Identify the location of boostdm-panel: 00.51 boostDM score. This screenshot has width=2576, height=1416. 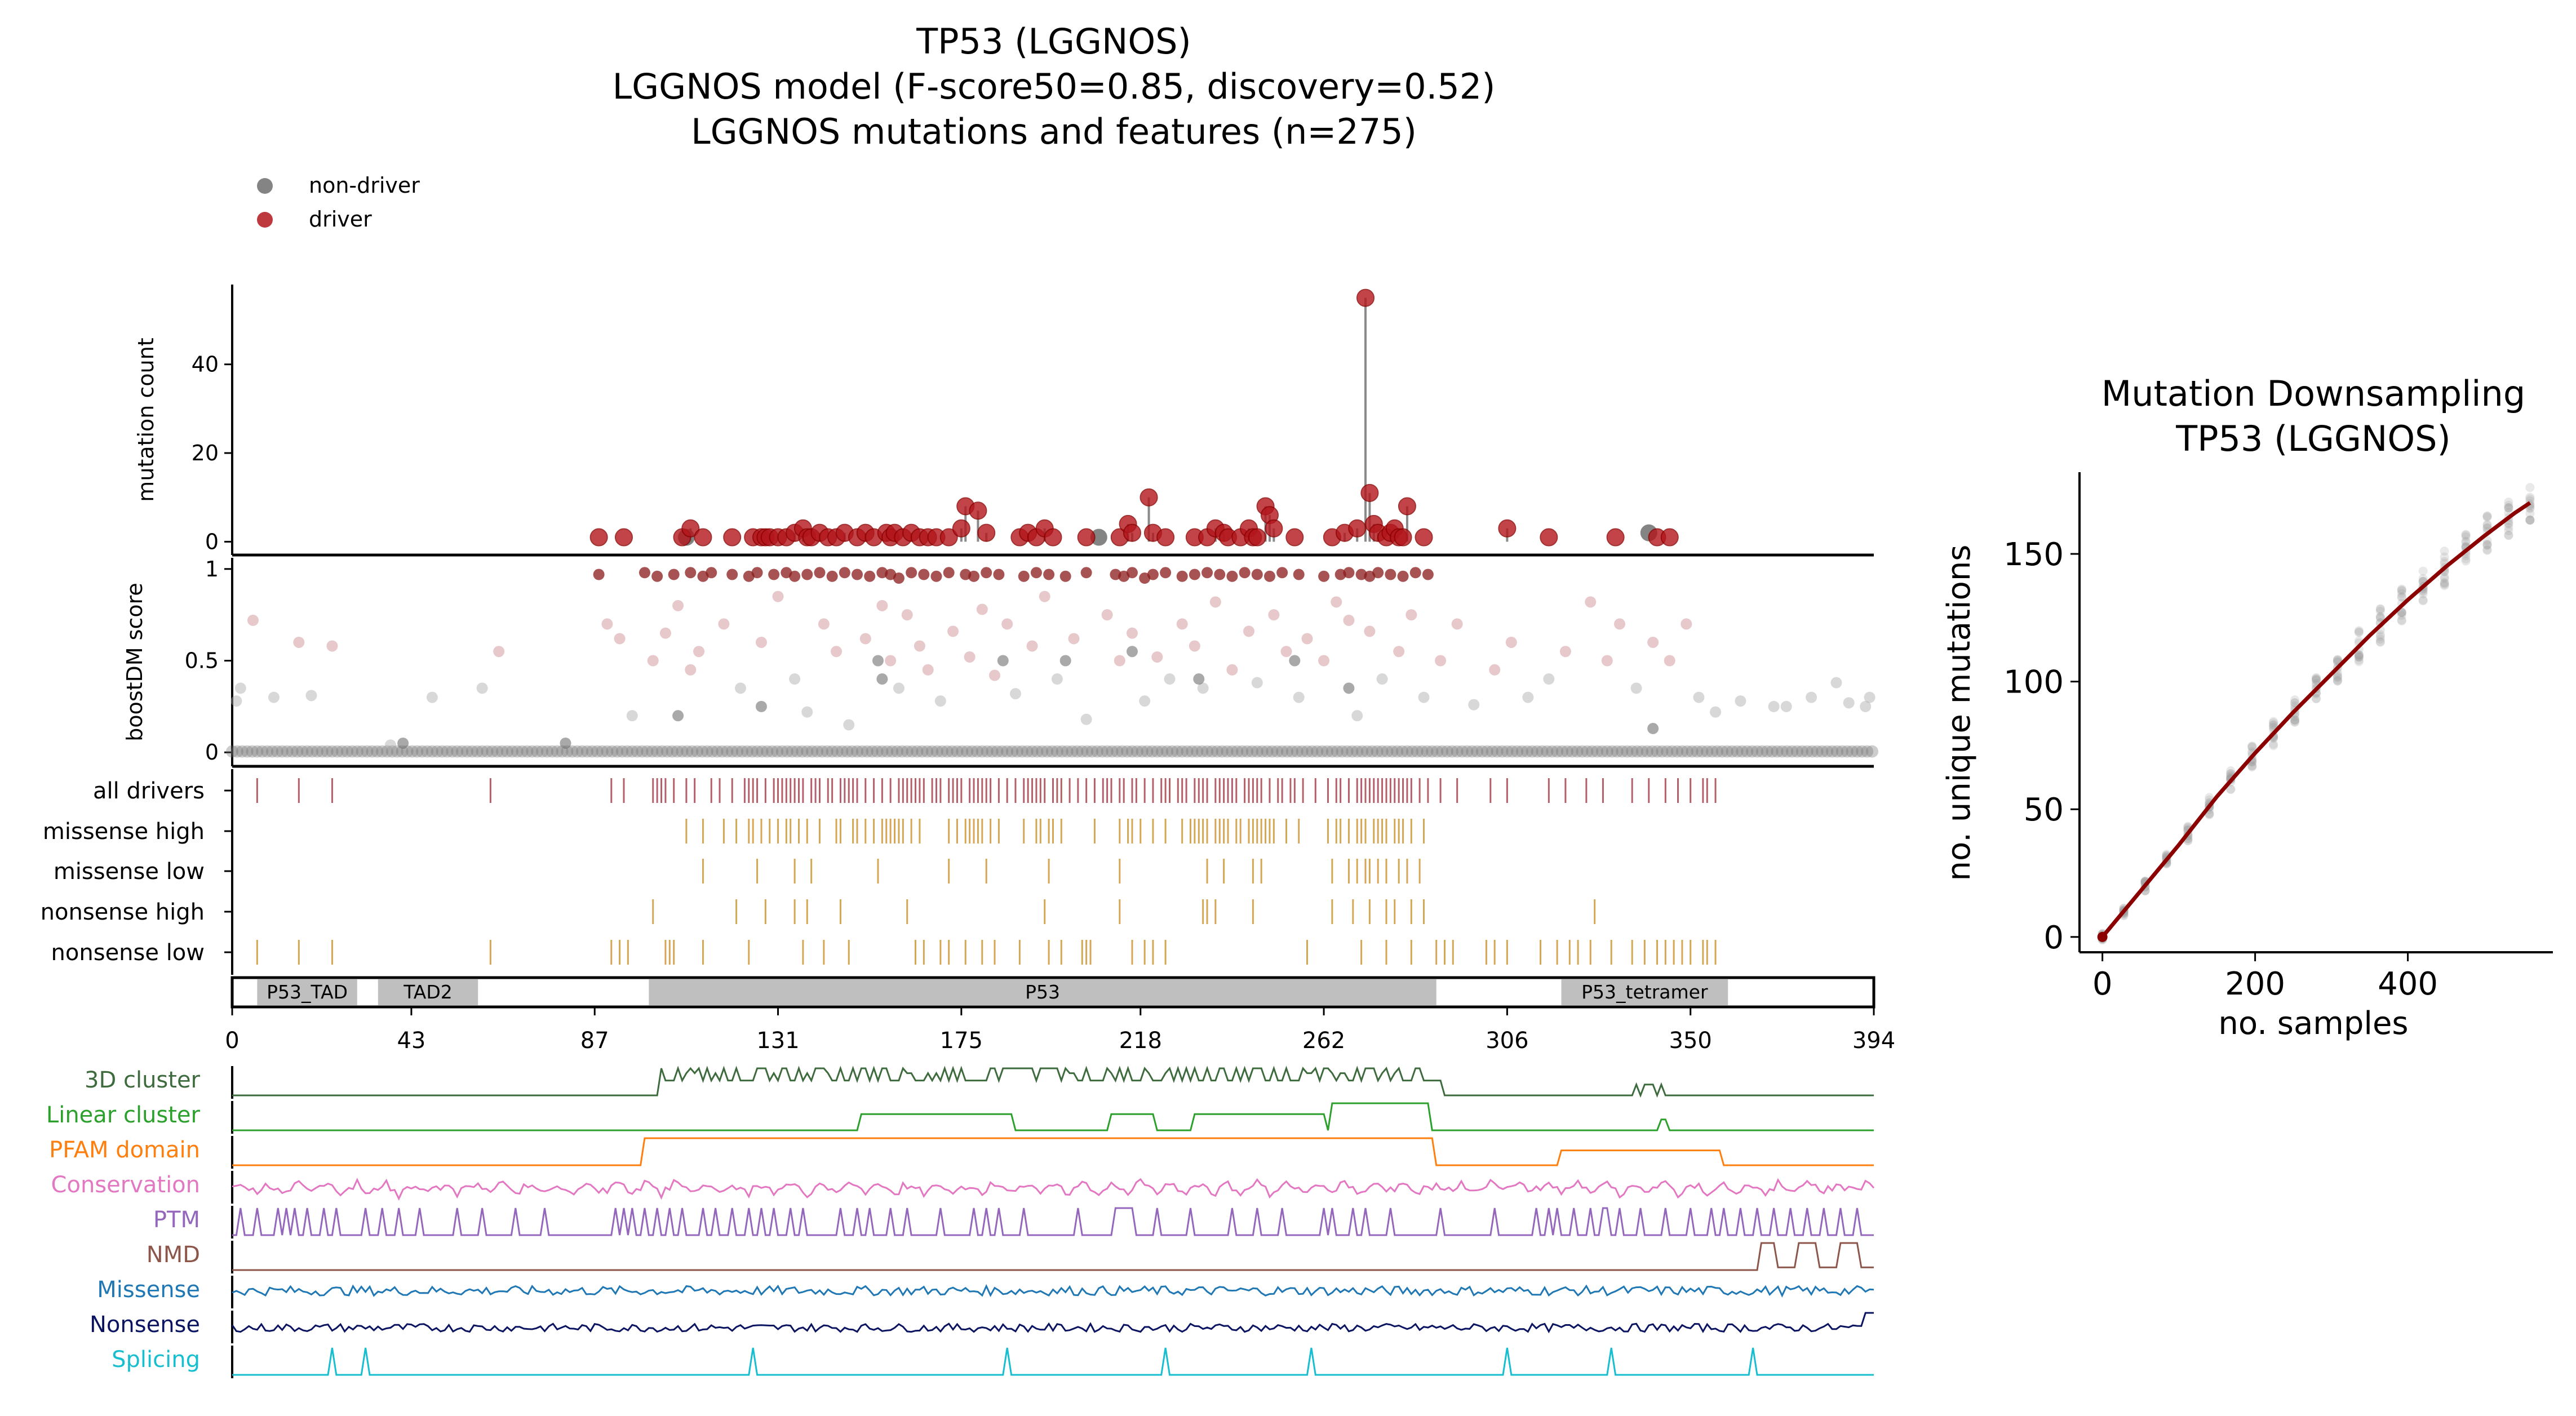
(1001, 662).